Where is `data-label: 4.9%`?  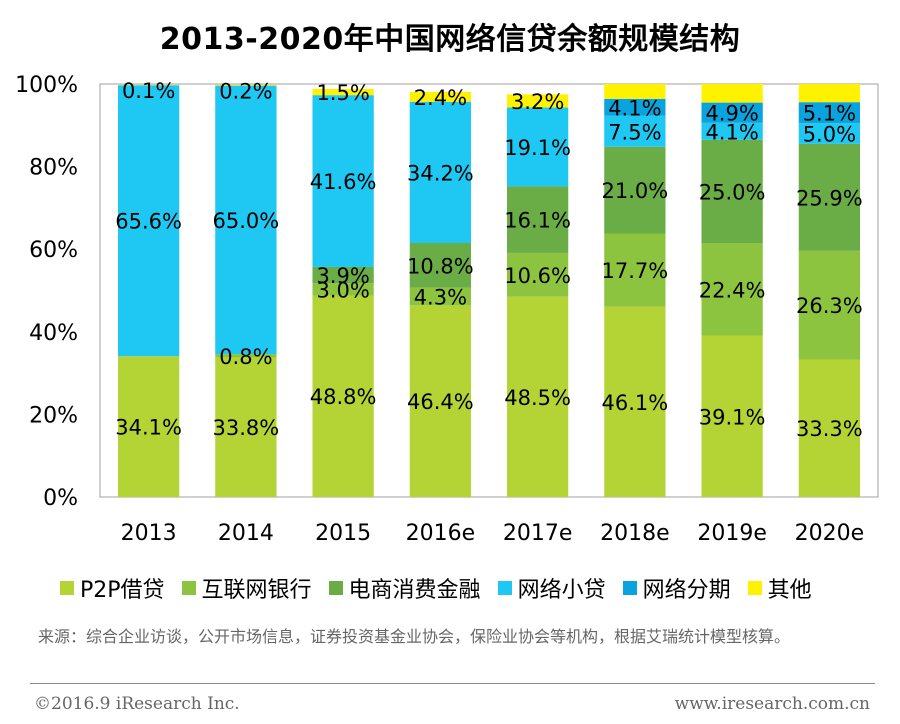 data-label: 4.9% is located at coordinates (731, 114).